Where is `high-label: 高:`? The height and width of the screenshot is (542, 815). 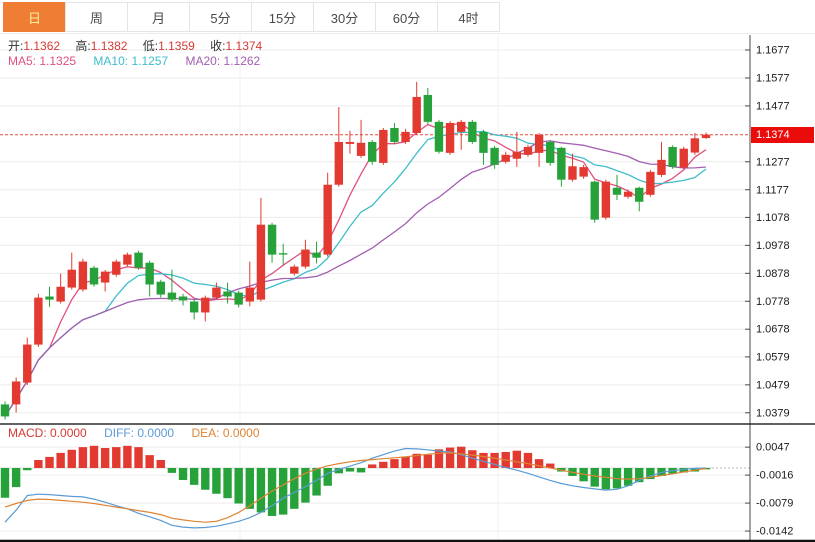 high-label: 高: is located at coordinates (83, 46).